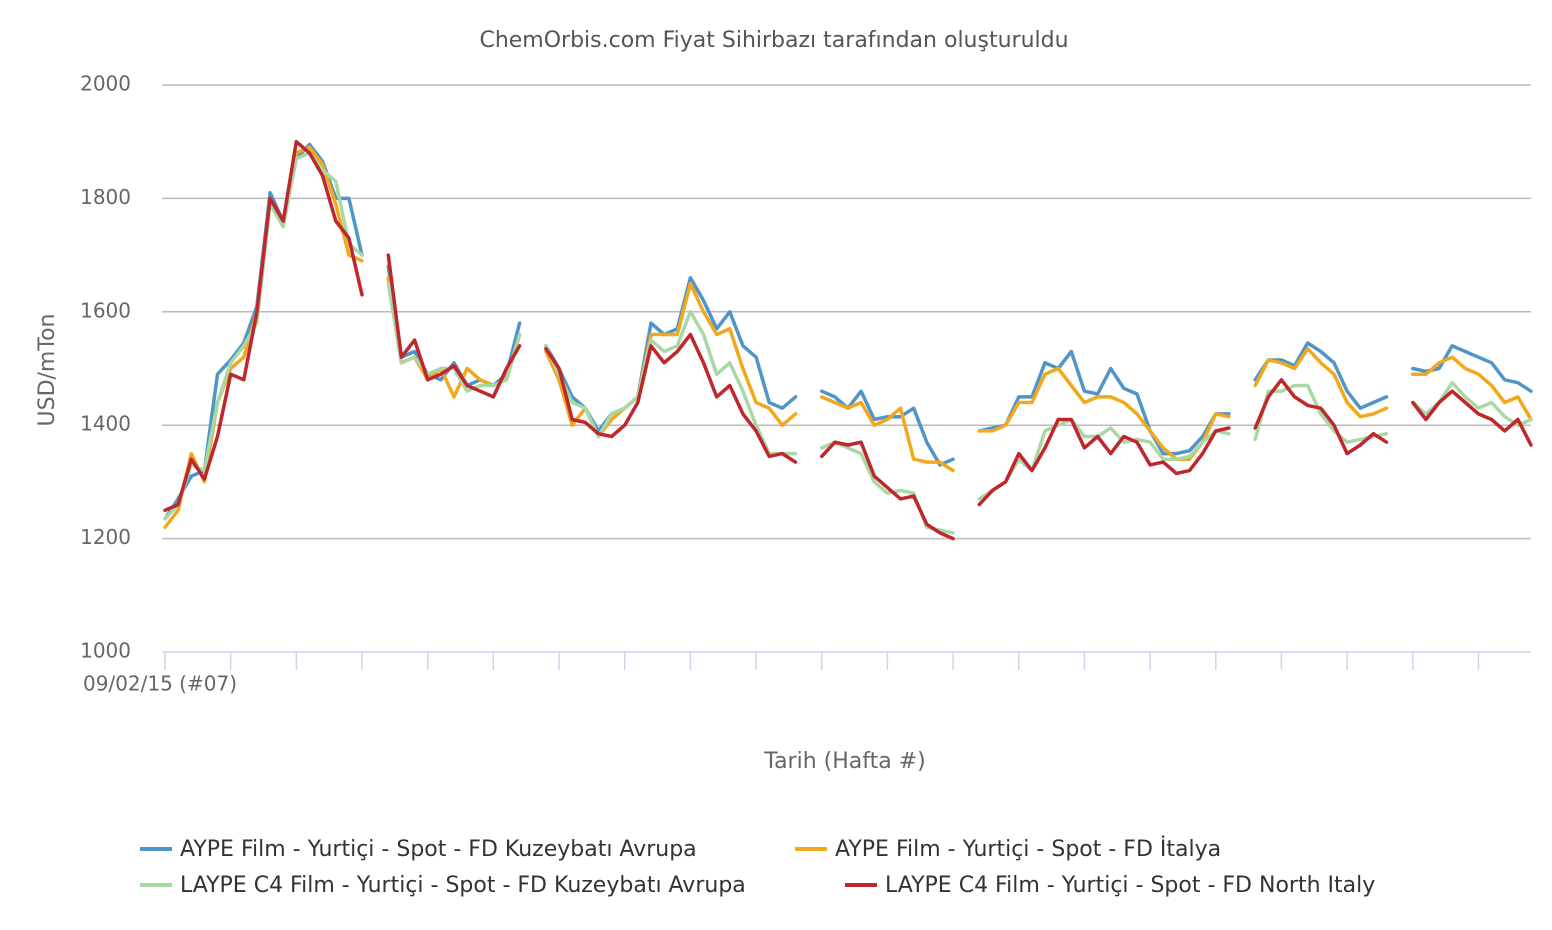 The width and height of the screenshot is (1552, 930). What do you see at coordinates (844, 761) in the screenshot?
I see `x-axis-title: Tarih (Hafta #)` at bounding box center [844, 761].